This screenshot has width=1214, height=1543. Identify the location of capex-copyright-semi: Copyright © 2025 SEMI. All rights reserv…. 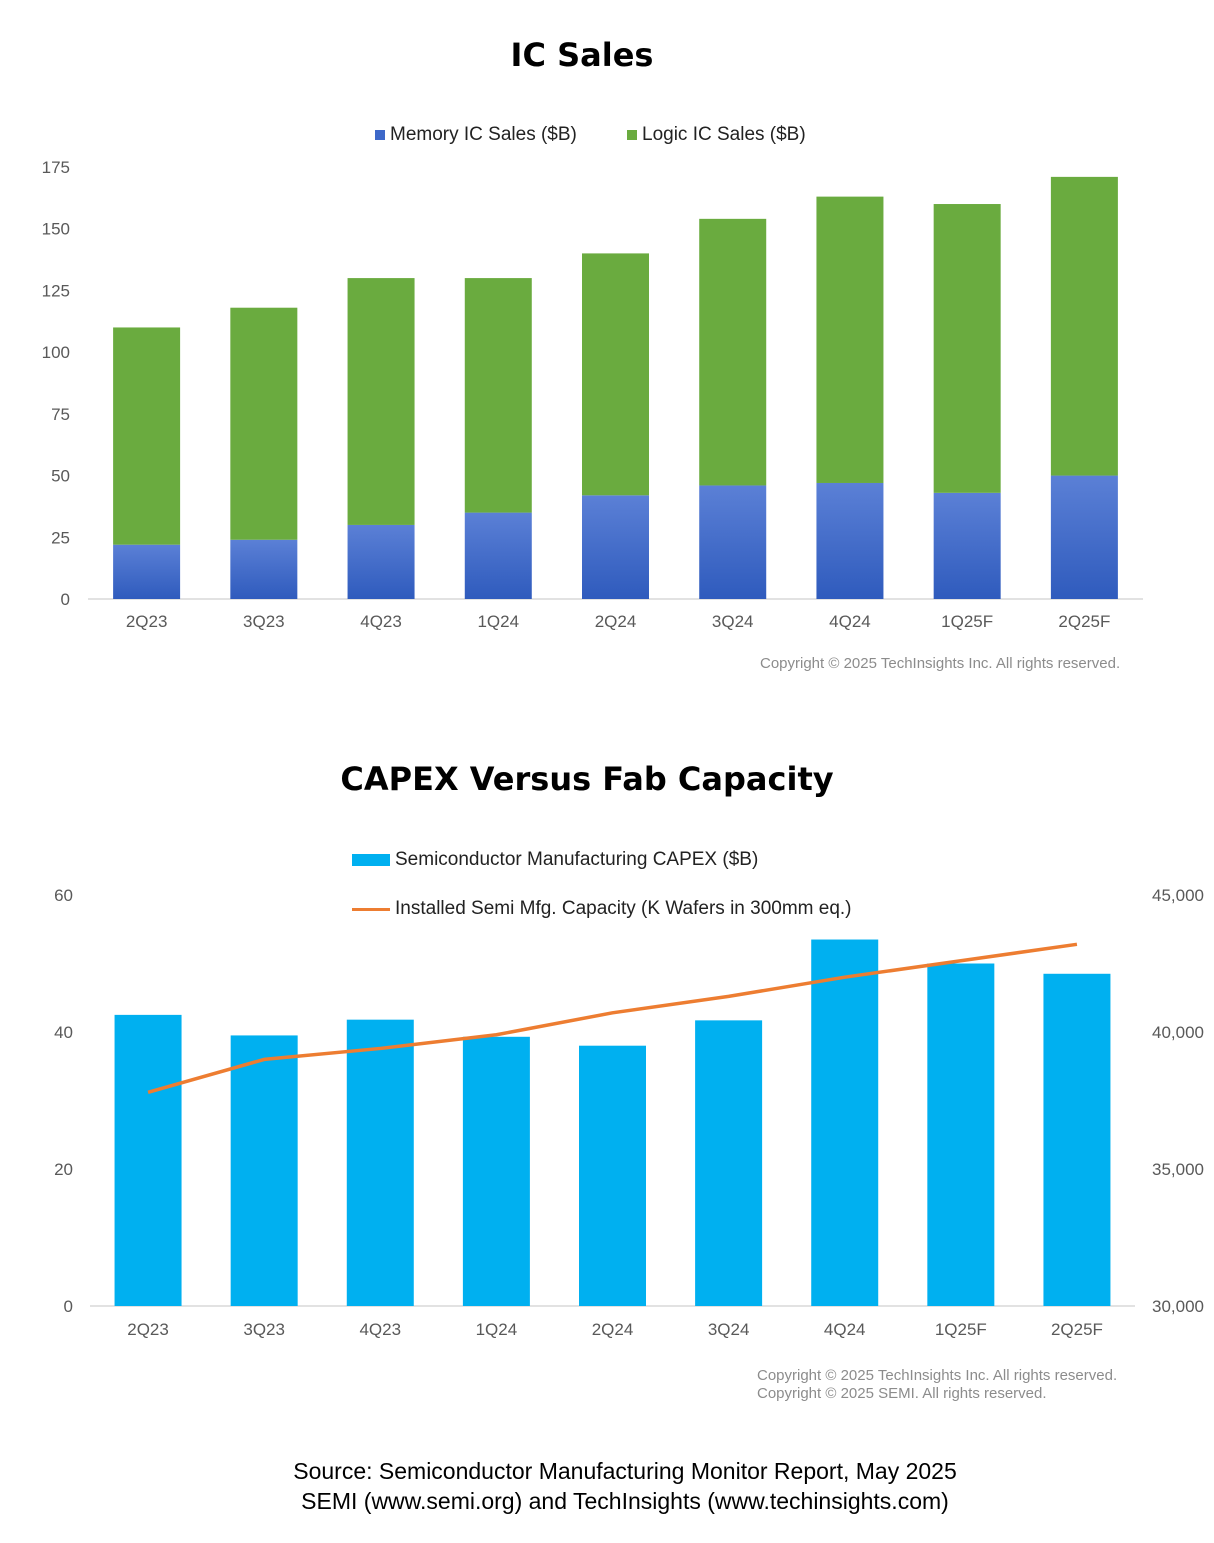
(902, 1393).